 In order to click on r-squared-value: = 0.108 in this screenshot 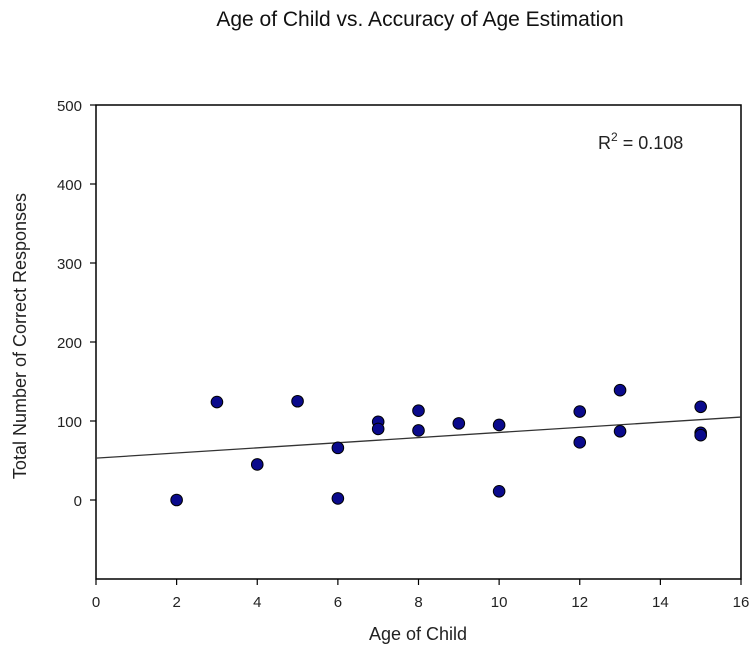, I will do `click(651, 143)`.